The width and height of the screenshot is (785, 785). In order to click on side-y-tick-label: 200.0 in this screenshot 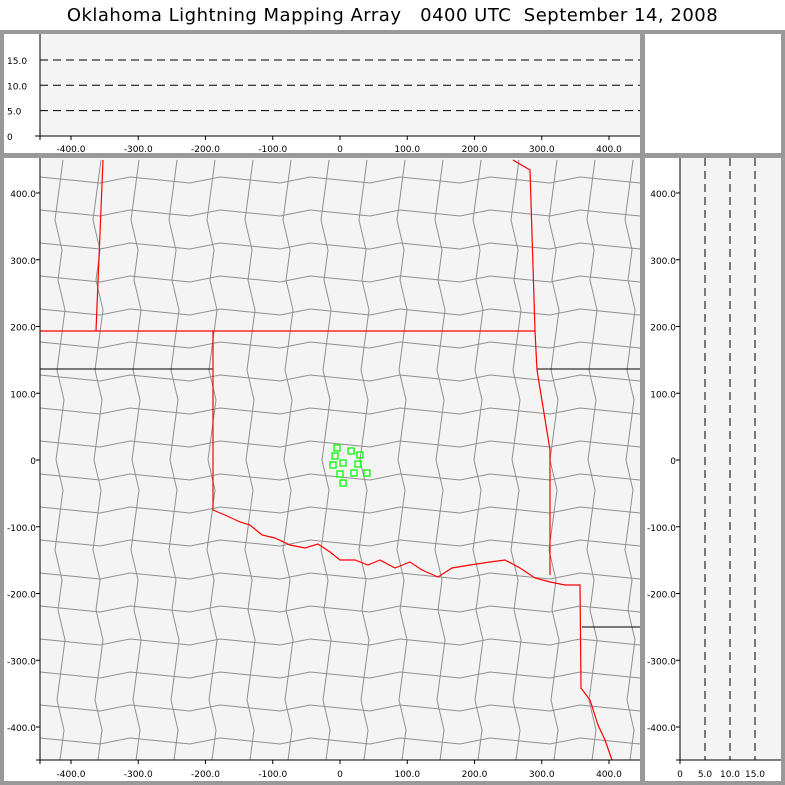, I will do `click(663, 329)`.